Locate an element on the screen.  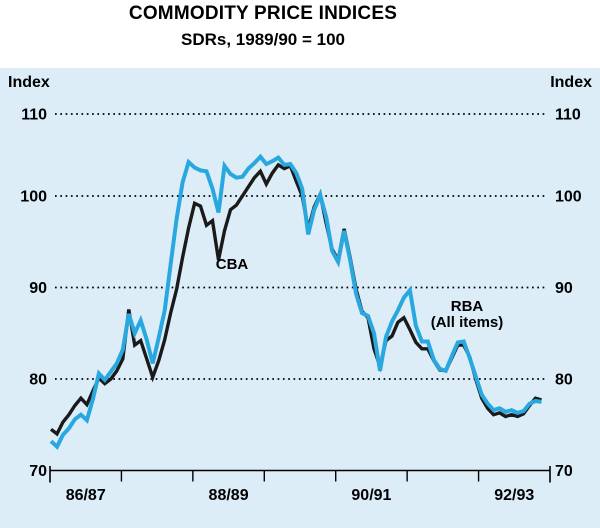
ytick-label-right-90: 90 is located at coordinates (564, 288).